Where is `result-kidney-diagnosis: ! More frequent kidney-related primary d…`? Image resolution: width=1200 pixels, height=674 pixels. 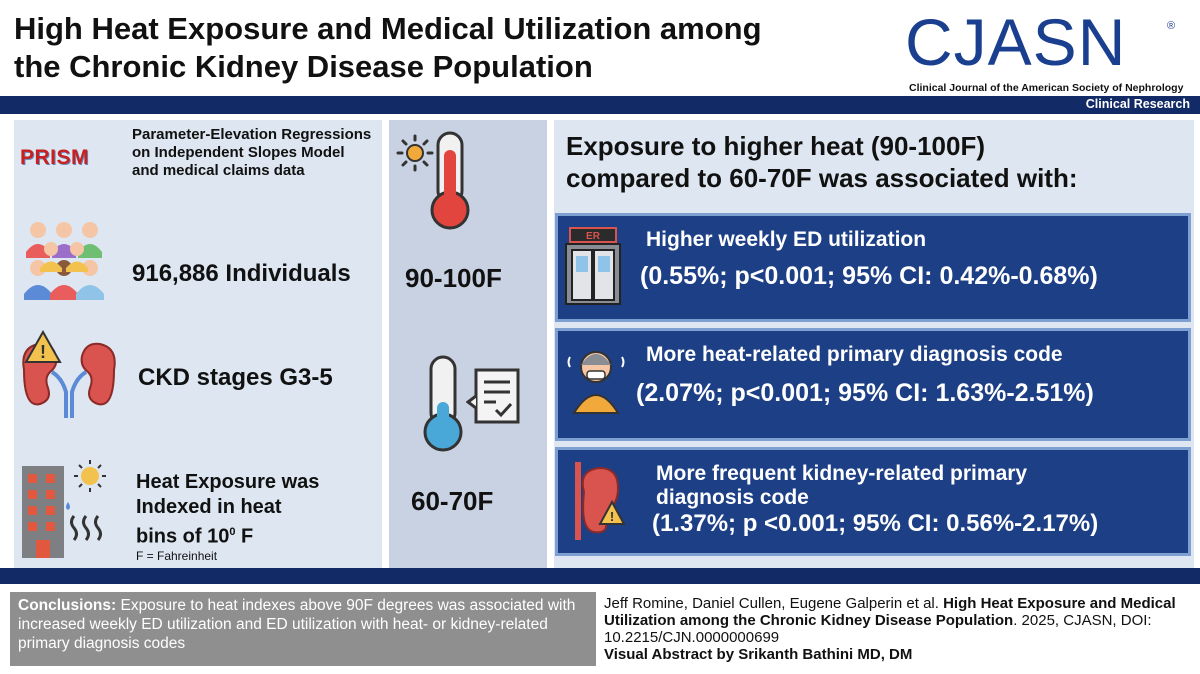
result-kidney-diagnosis: ! More frequent kidney-related primary d… is located at coordinates (873, 501).